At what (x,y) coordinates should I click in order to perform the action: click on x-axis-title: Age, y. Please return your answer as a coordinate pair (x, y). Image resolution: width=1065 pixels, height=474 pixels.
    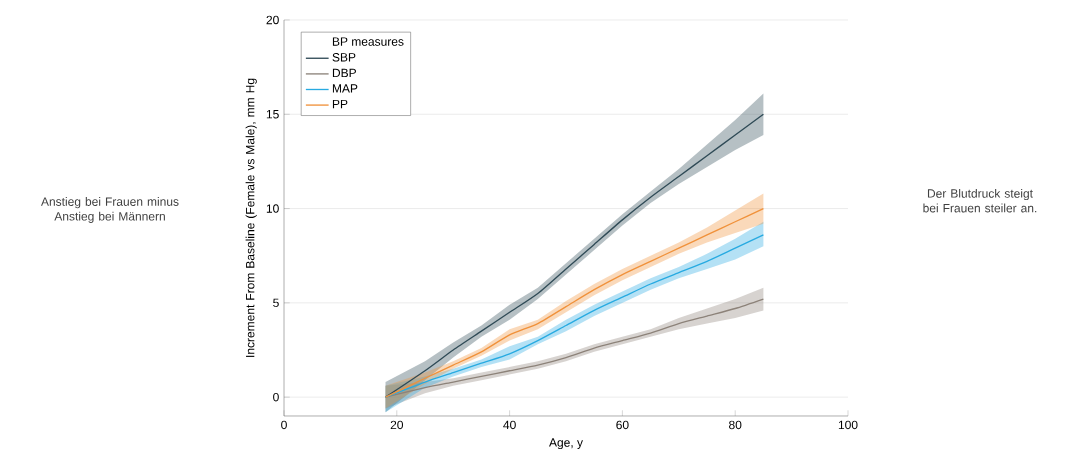
    Looking at the image, I should click on (566, 444).